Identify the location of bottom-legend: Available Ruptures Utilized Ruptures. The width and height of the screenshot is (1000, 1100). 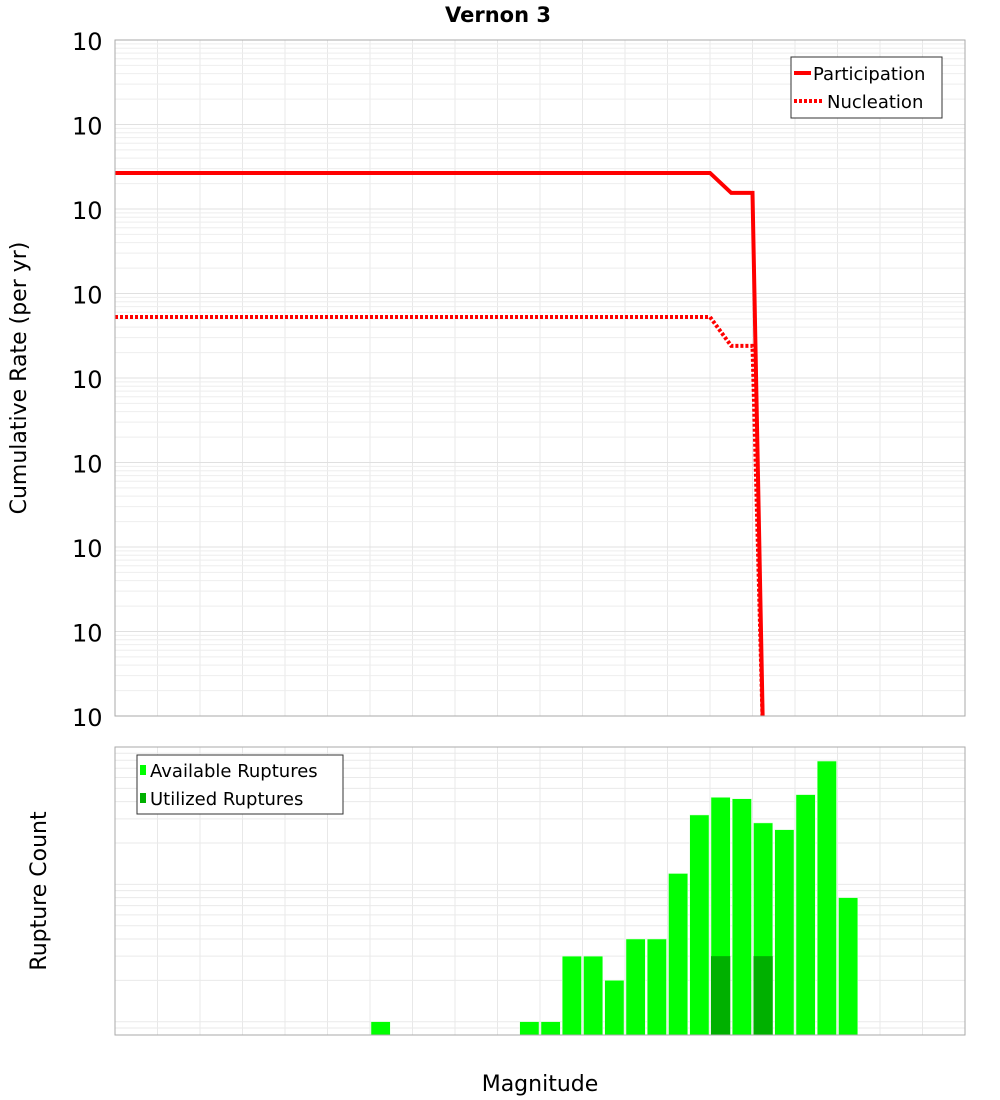
(240, 784).